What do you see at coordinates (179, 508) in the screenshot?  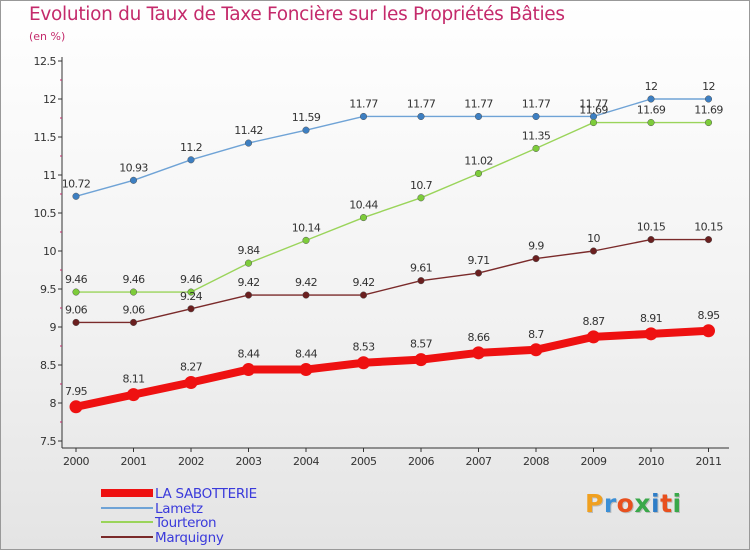 I see `legend-label: Lametz` at bounding box center [179, 508].